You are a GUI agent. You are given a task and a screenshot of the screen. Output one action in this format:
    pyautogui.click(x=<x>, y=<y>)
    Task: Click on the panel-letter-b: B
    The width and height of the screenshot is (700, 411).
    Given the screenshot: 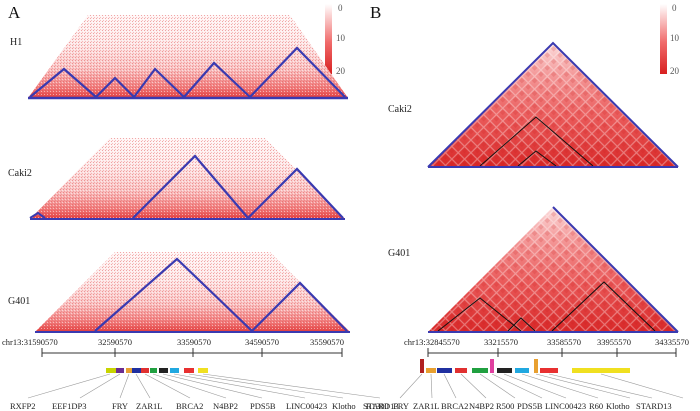 What is the action you would take?
    pyautogui.click(x=375, y=12)
    